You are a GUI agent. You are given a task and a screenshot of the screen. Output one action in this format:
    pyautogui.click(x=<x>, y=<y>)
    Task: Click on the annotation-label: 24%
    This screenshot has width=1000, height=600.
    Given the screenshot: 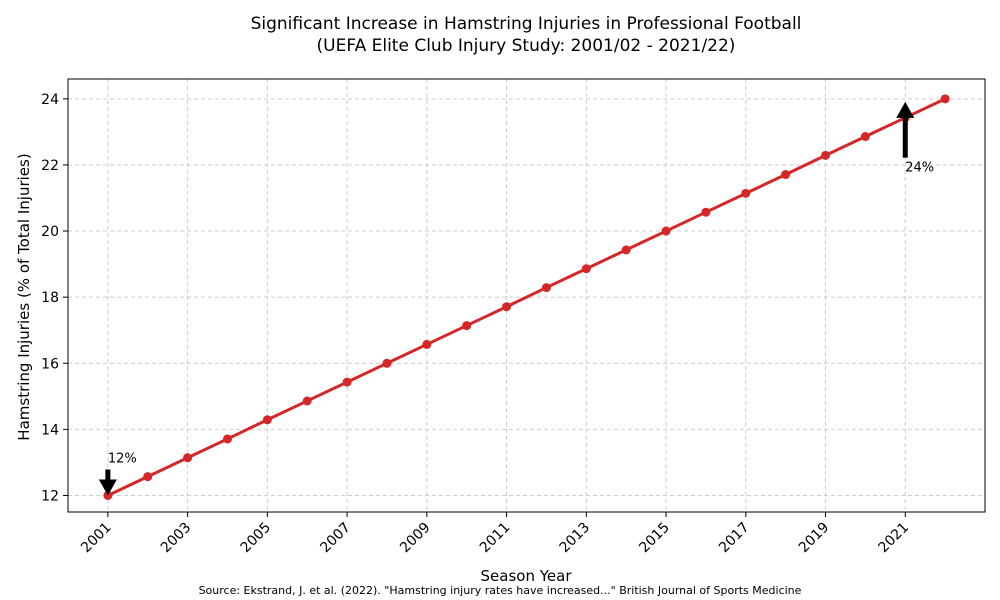 What is the action you would take?
    pyautogui.click(x=919, y=168)
    